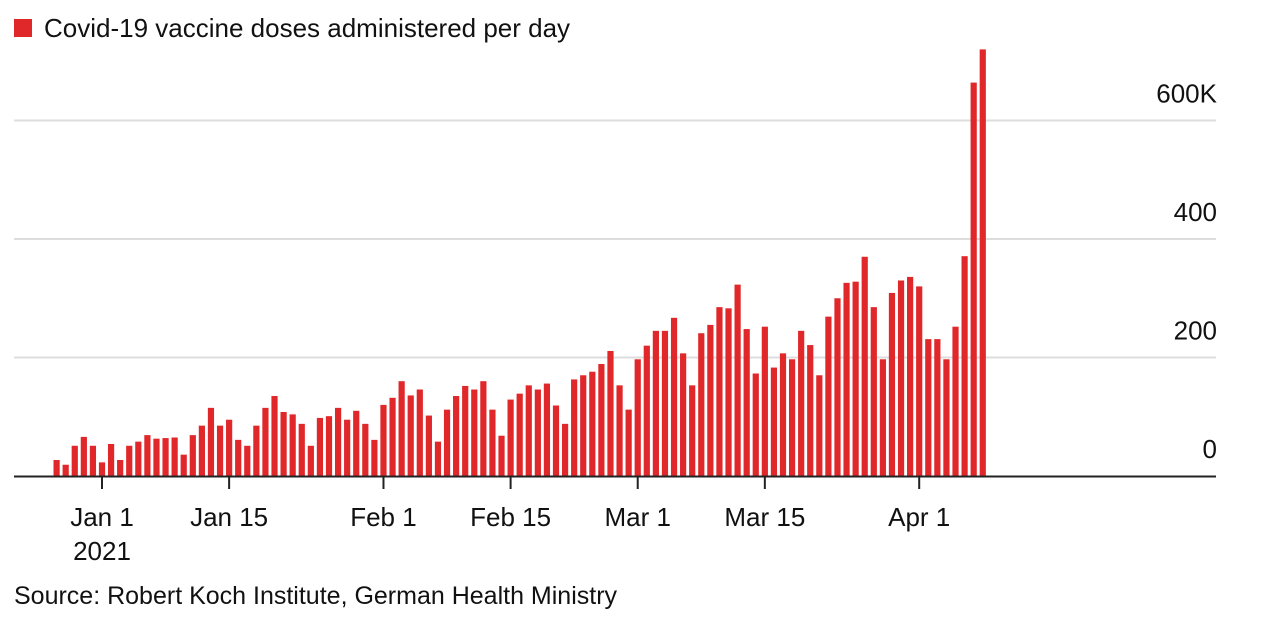 This screenshot has width=1286, height=636. Describe the element at coordinates (1186, 94) in the screenshot. I see `y-tick-label: 600K` at that location.